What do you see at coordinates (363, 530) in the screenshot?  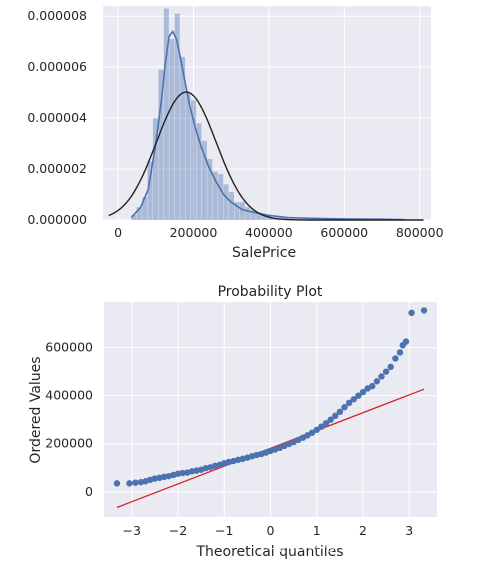 I see `probability-x-tick-label: 2` at bounding box center [363, 530].